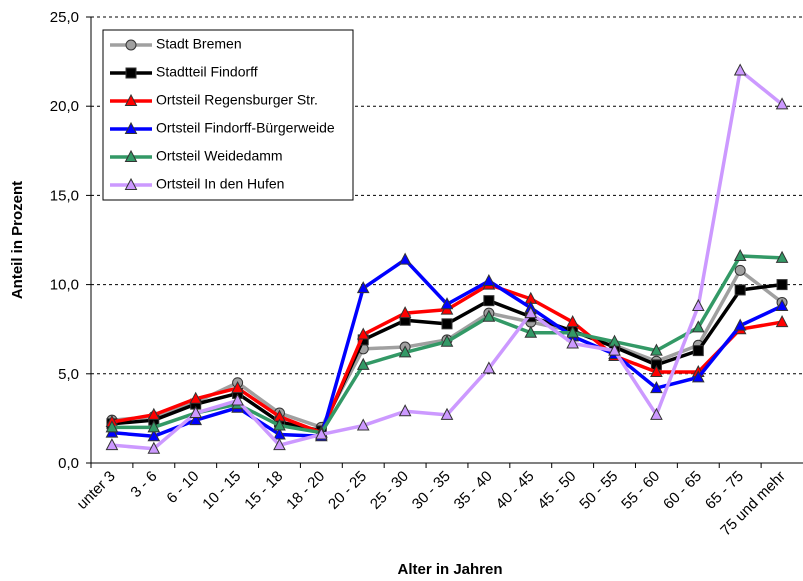 This screenshot has height=581, width=803. Describe the element at coordinates (64, 195) in the screenshot. I see `y-tick-label: 15,0` at that location.